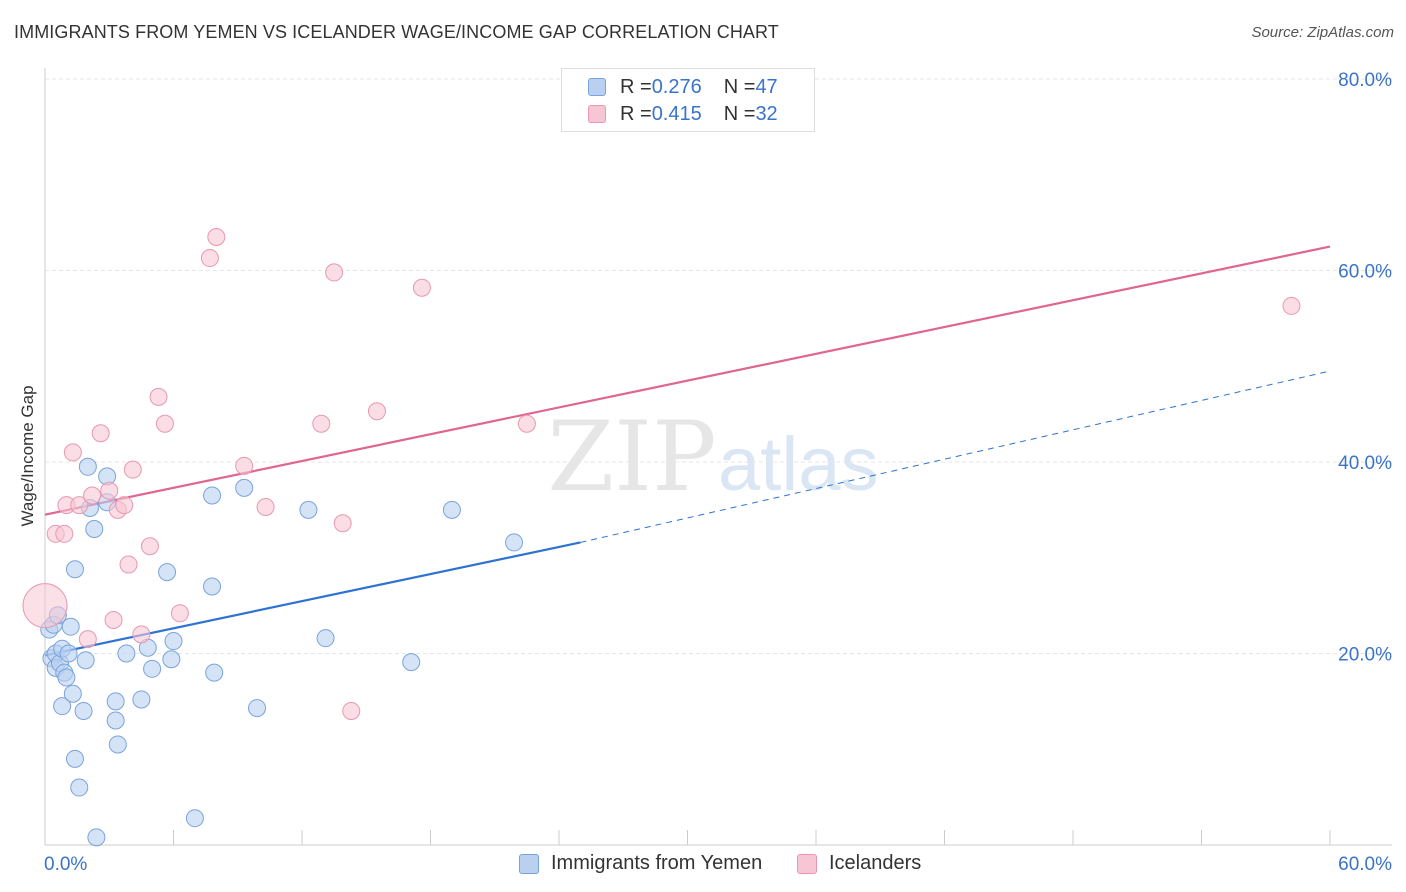 The width and height of the screenshot is (1406, 892). I want to click on y-tick-label: 60.0%, so click(1365, 272).